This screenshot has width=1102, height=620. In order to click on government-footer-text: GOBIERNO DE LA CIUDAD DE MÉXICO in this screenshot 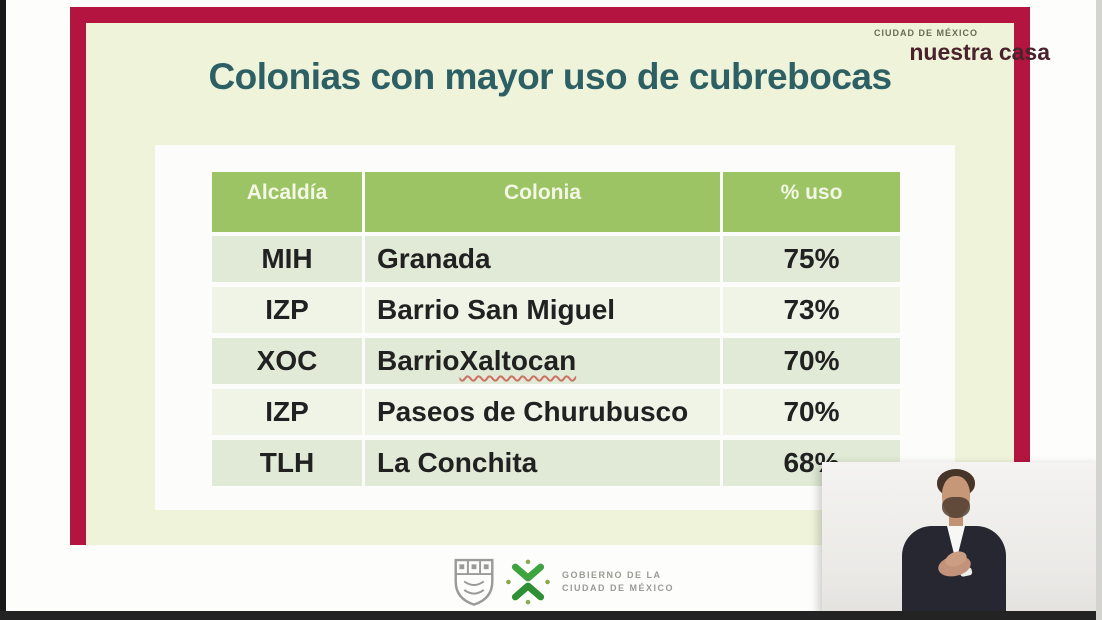, I will do `click(618, 582)`.